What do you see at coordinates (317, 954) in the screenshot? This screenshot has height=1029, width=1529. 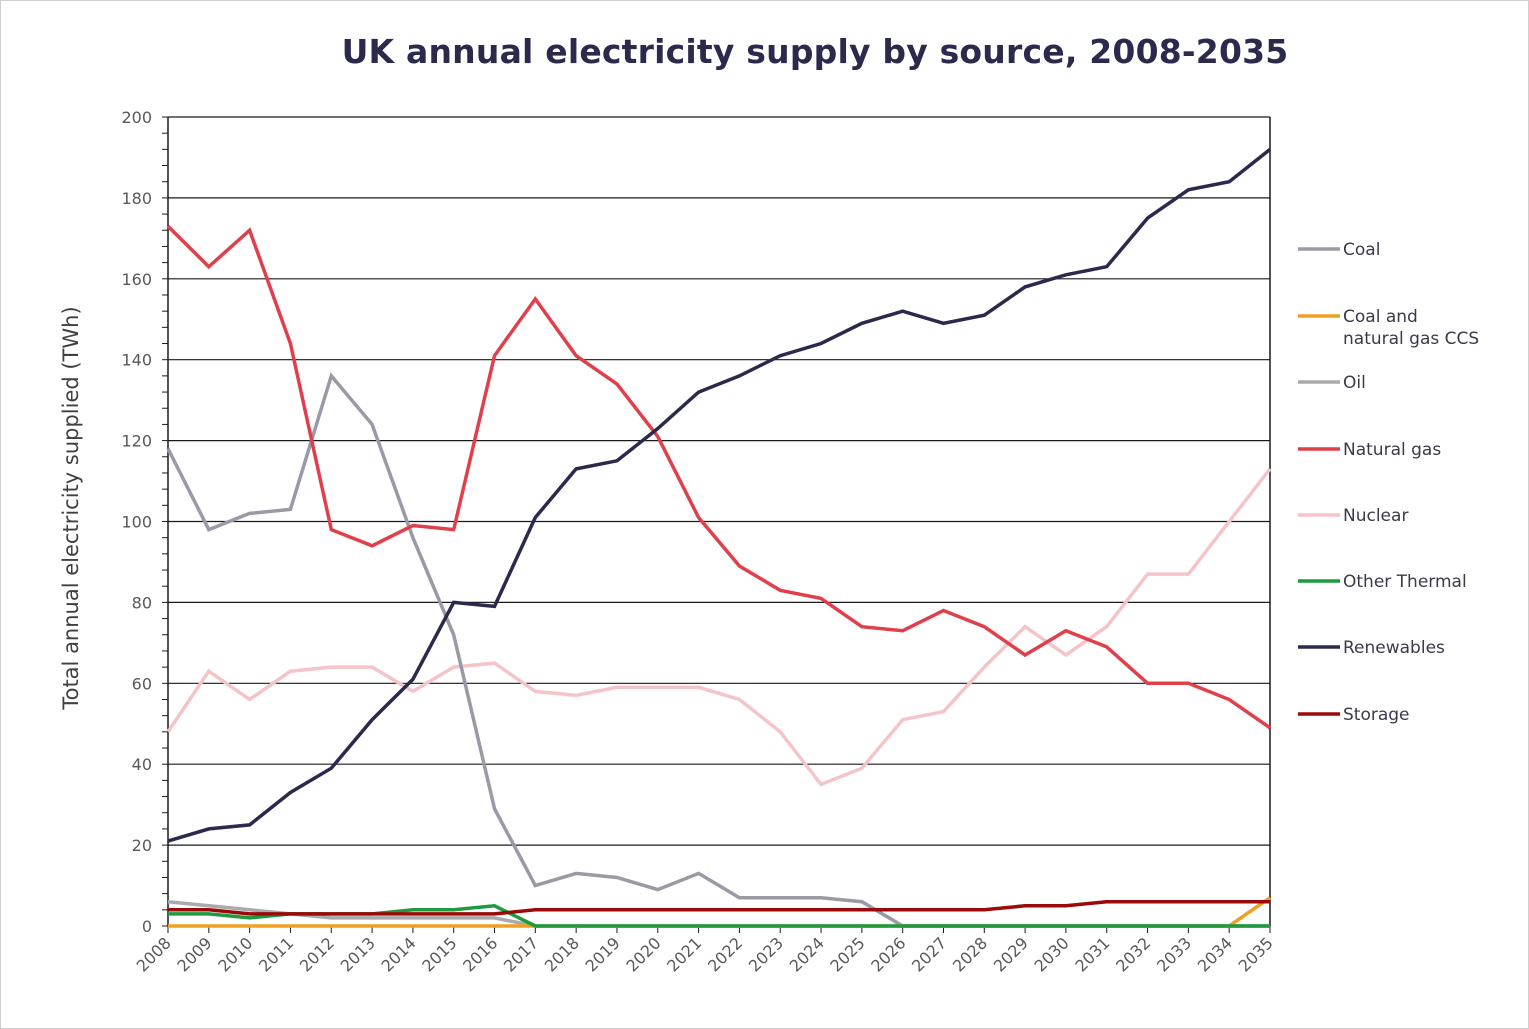 I see `x-tick-label: 2012` at bounding box center [317, 954].